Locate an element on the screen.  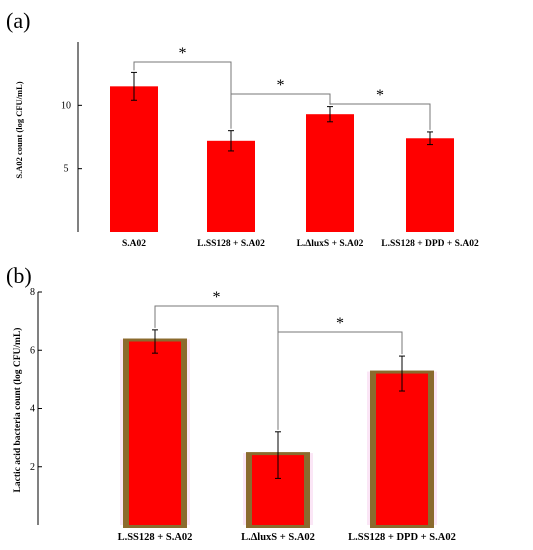
y-tick-label: 4 is located at coordinates (32, 409).